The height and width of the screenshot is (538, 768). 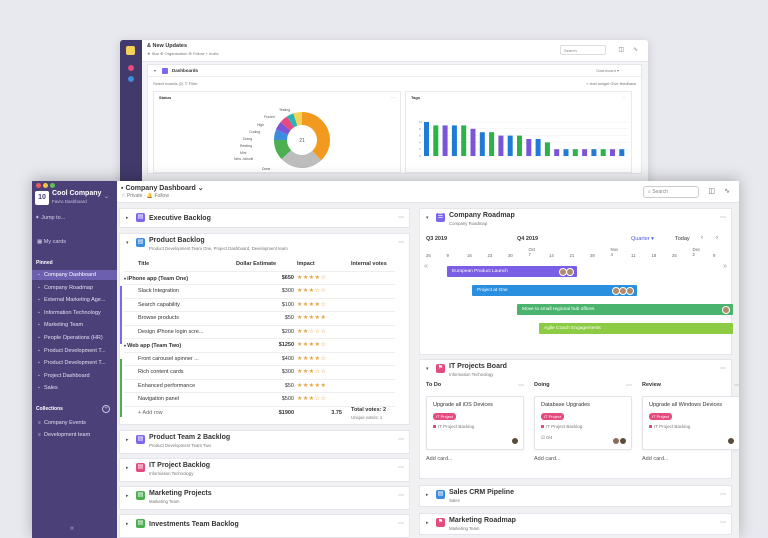 I want to click on table-row: ▾ iPhone app (Team One)$650★★★★☆2, so click(x=259, y=278).